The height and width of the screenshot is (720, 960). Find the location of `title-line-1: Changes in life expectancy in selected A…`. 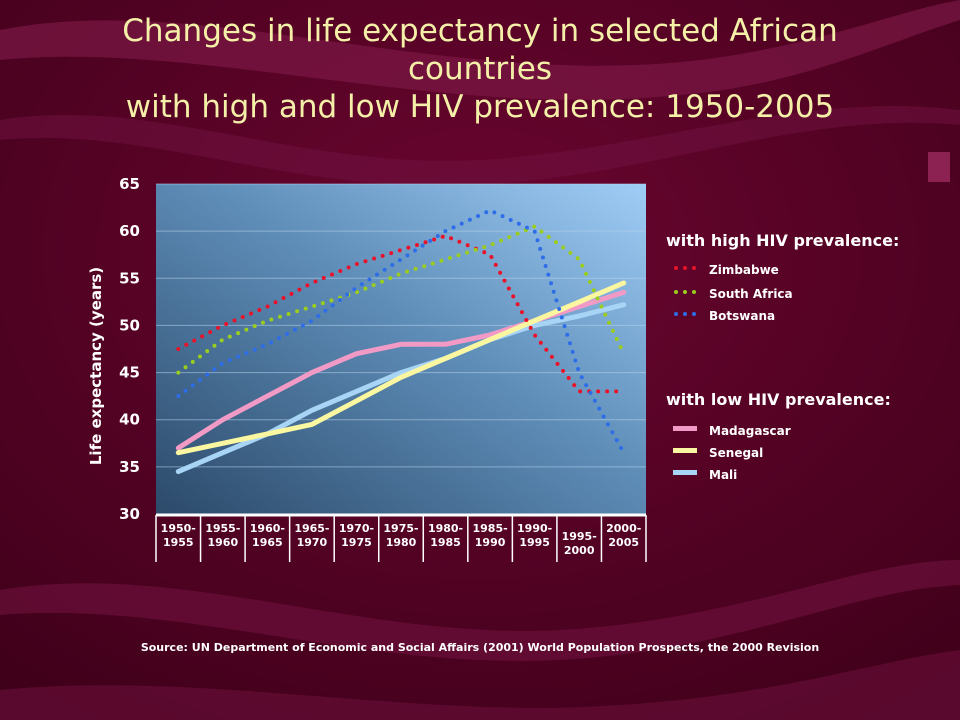

title-line-1: Changes in life expectancy in selected A… is located at coordinates (480, 31).